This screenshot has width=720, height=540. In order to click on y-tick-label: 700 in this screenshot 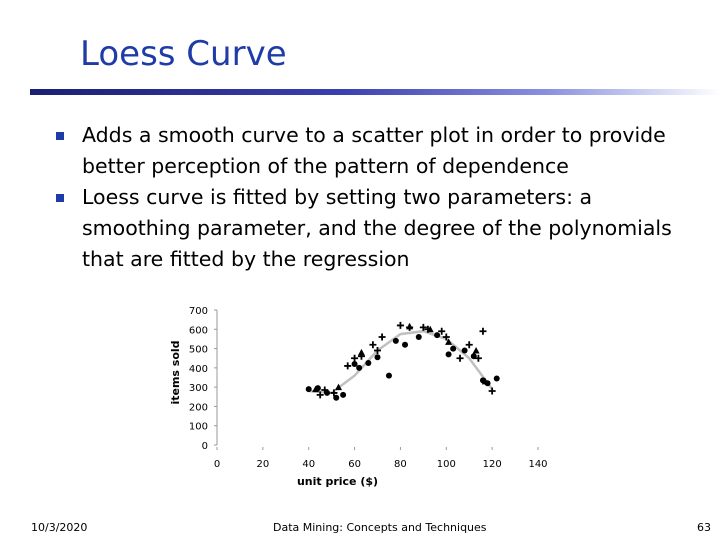, I will do `click(198, 311)`.